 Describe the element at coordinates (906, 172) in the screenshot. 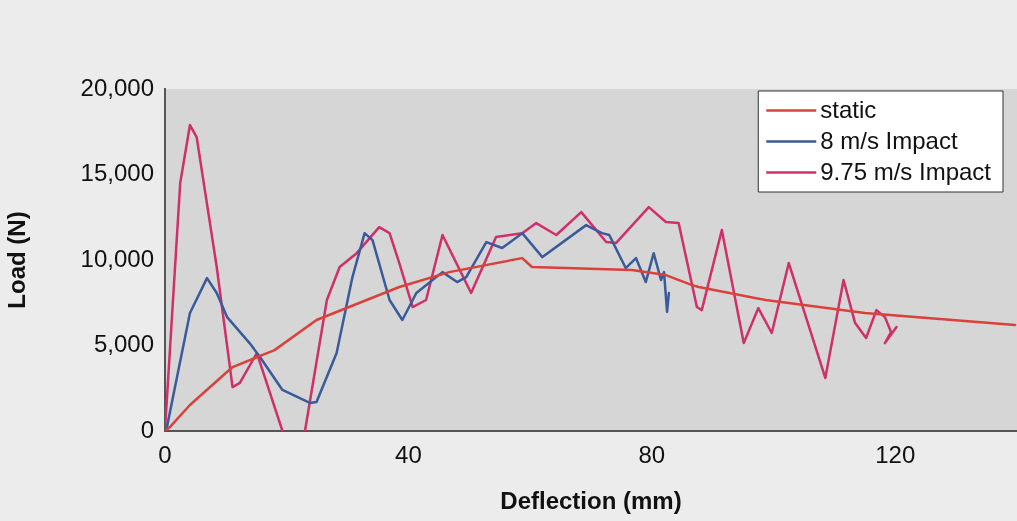

I see `legend-label: 9.75 m/s Impact` at that location.